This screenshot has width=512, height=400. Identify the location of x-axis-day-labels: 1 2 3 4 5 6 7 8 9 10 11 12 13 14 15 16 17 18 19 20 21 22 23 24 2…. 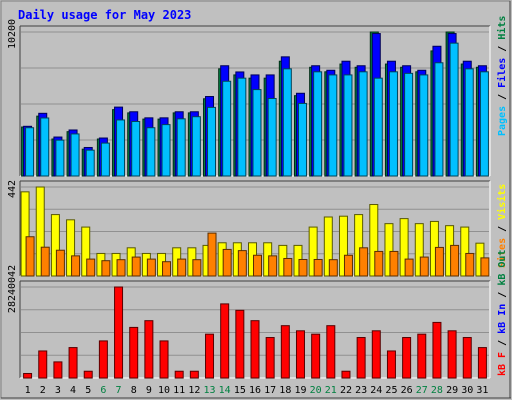
(257, 390).